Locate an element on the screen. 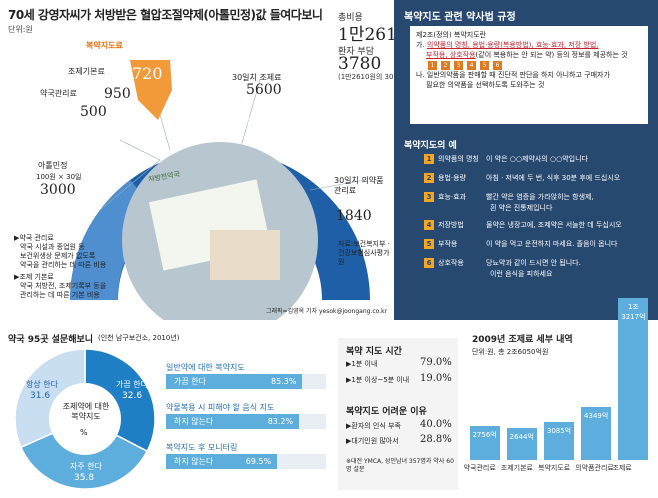  difficulty-row-1-value: 28.8% is located at coordinates (436, 439).